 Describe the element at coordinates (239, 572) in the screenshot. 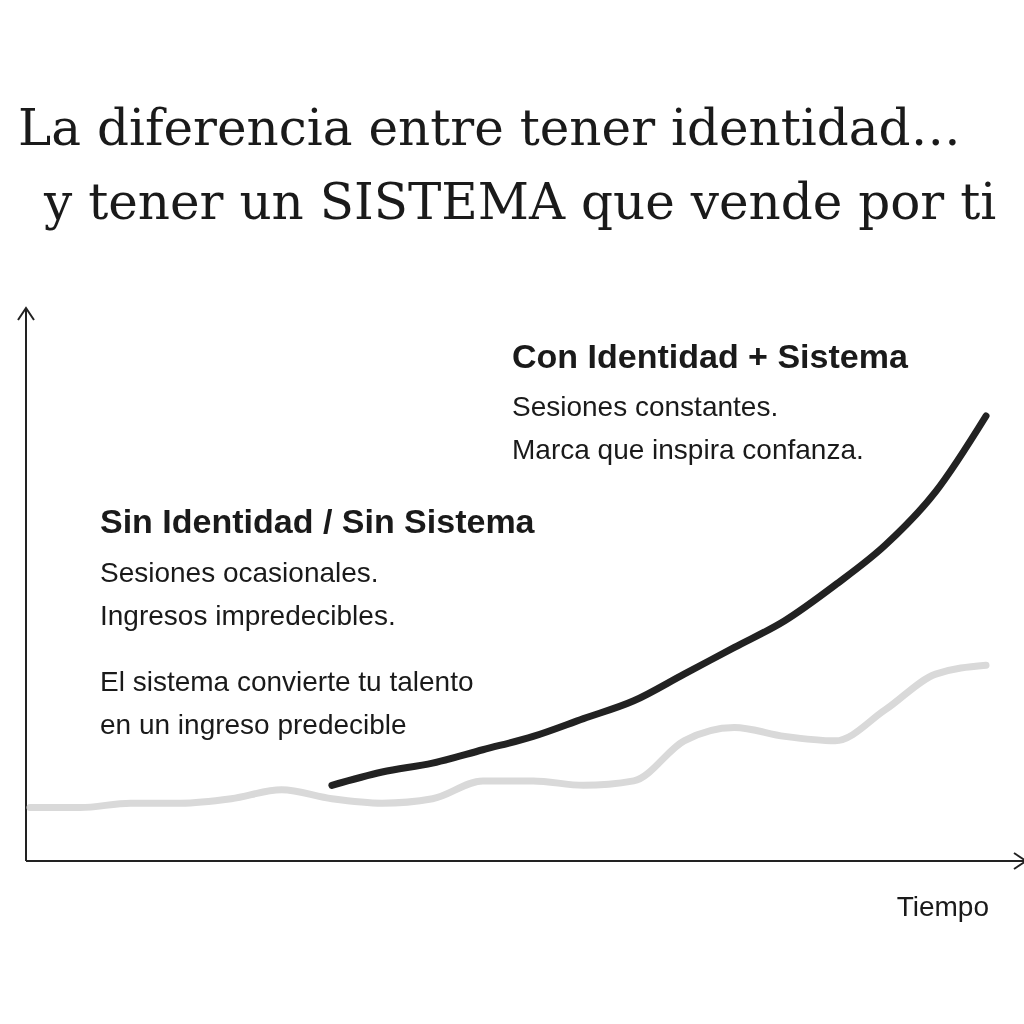

I see `annotation: Sesiones ocasionales.` at that location.